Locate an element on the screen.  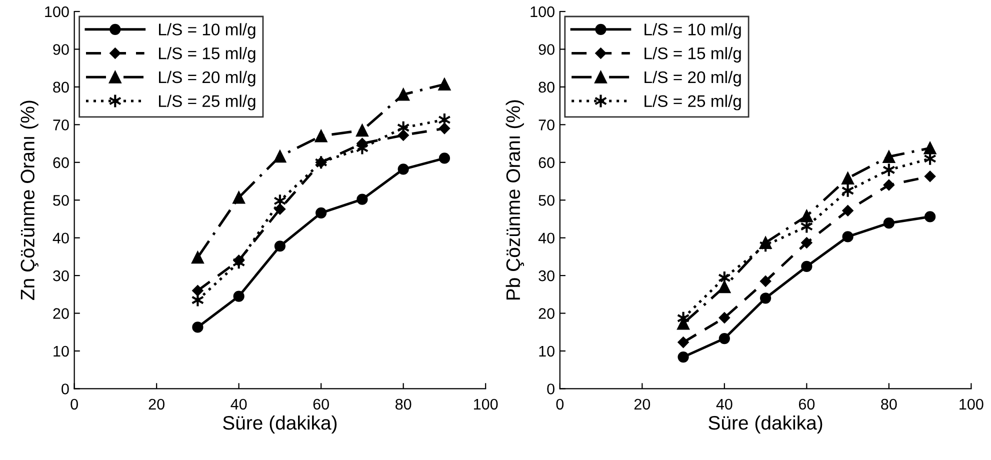
y-axis-title: Zn Çözünme Oranı (%) is located at coordinates (29, 200).